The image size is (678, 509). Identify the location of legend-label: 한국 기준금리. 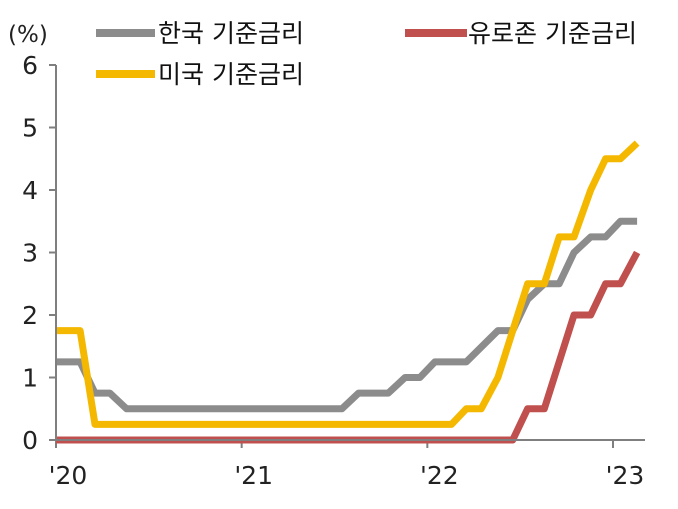
(231, 33).